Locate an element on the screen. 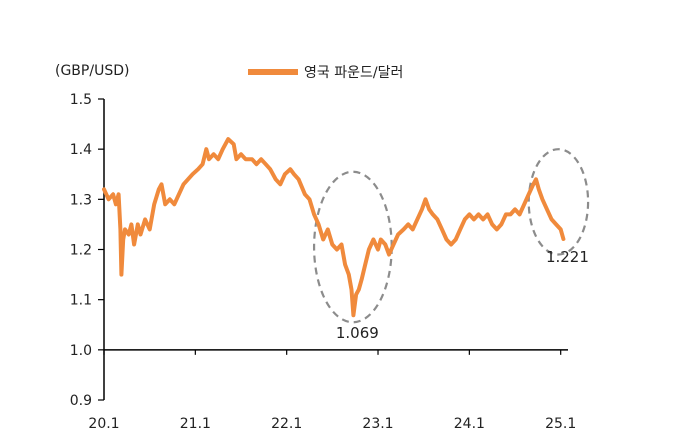  y-tick-label: 1.0 is located at coordinates (81, 351).